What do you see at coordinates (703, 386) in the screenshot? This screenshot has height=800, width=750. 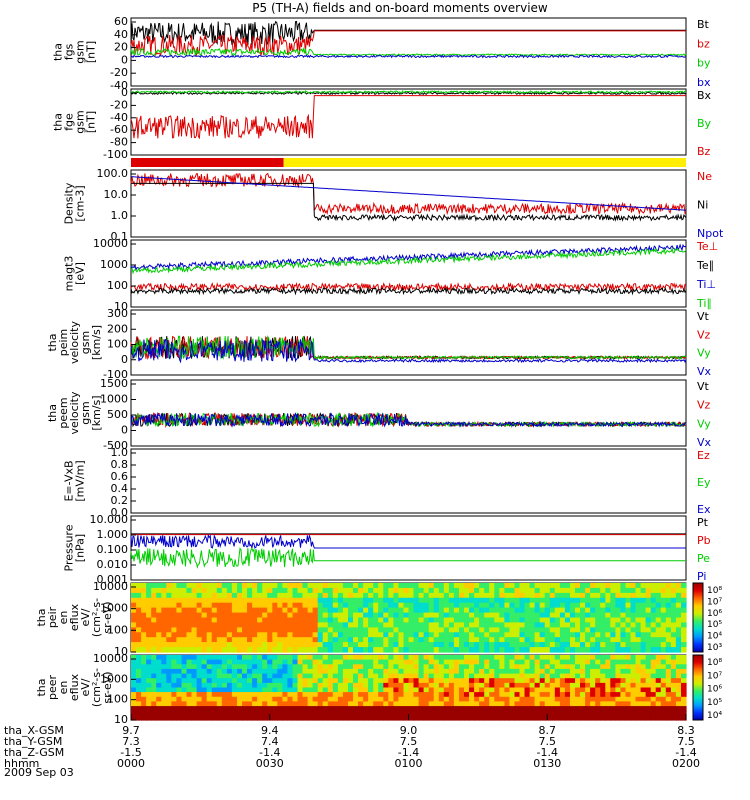 I see `legend-Vt: Vt` at bounding box center [703, 386].